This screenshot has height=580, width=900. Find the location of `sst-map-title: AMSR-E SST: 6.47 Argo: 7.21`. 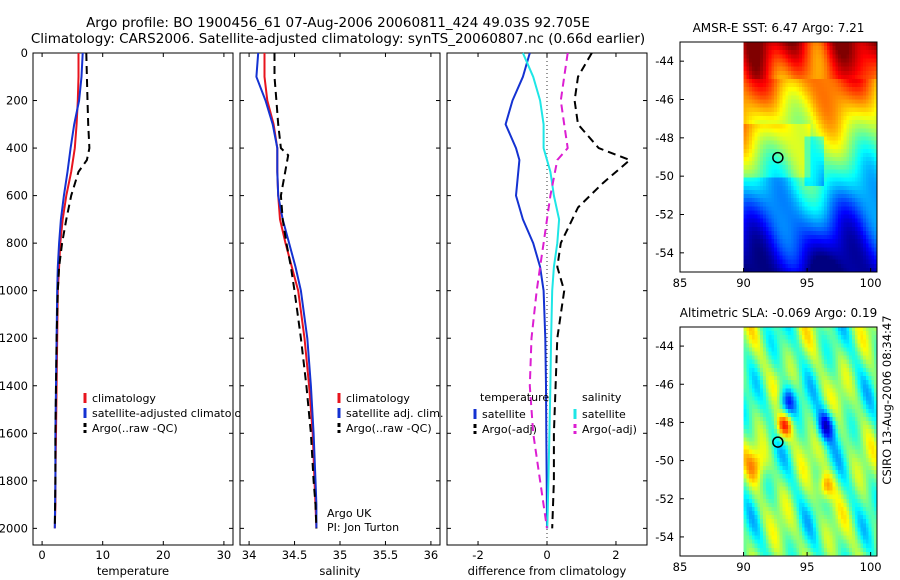

sst-map-title: AMSR-E SST: 6.47 Argo: 7.21 is located at coordinates (779, 28).